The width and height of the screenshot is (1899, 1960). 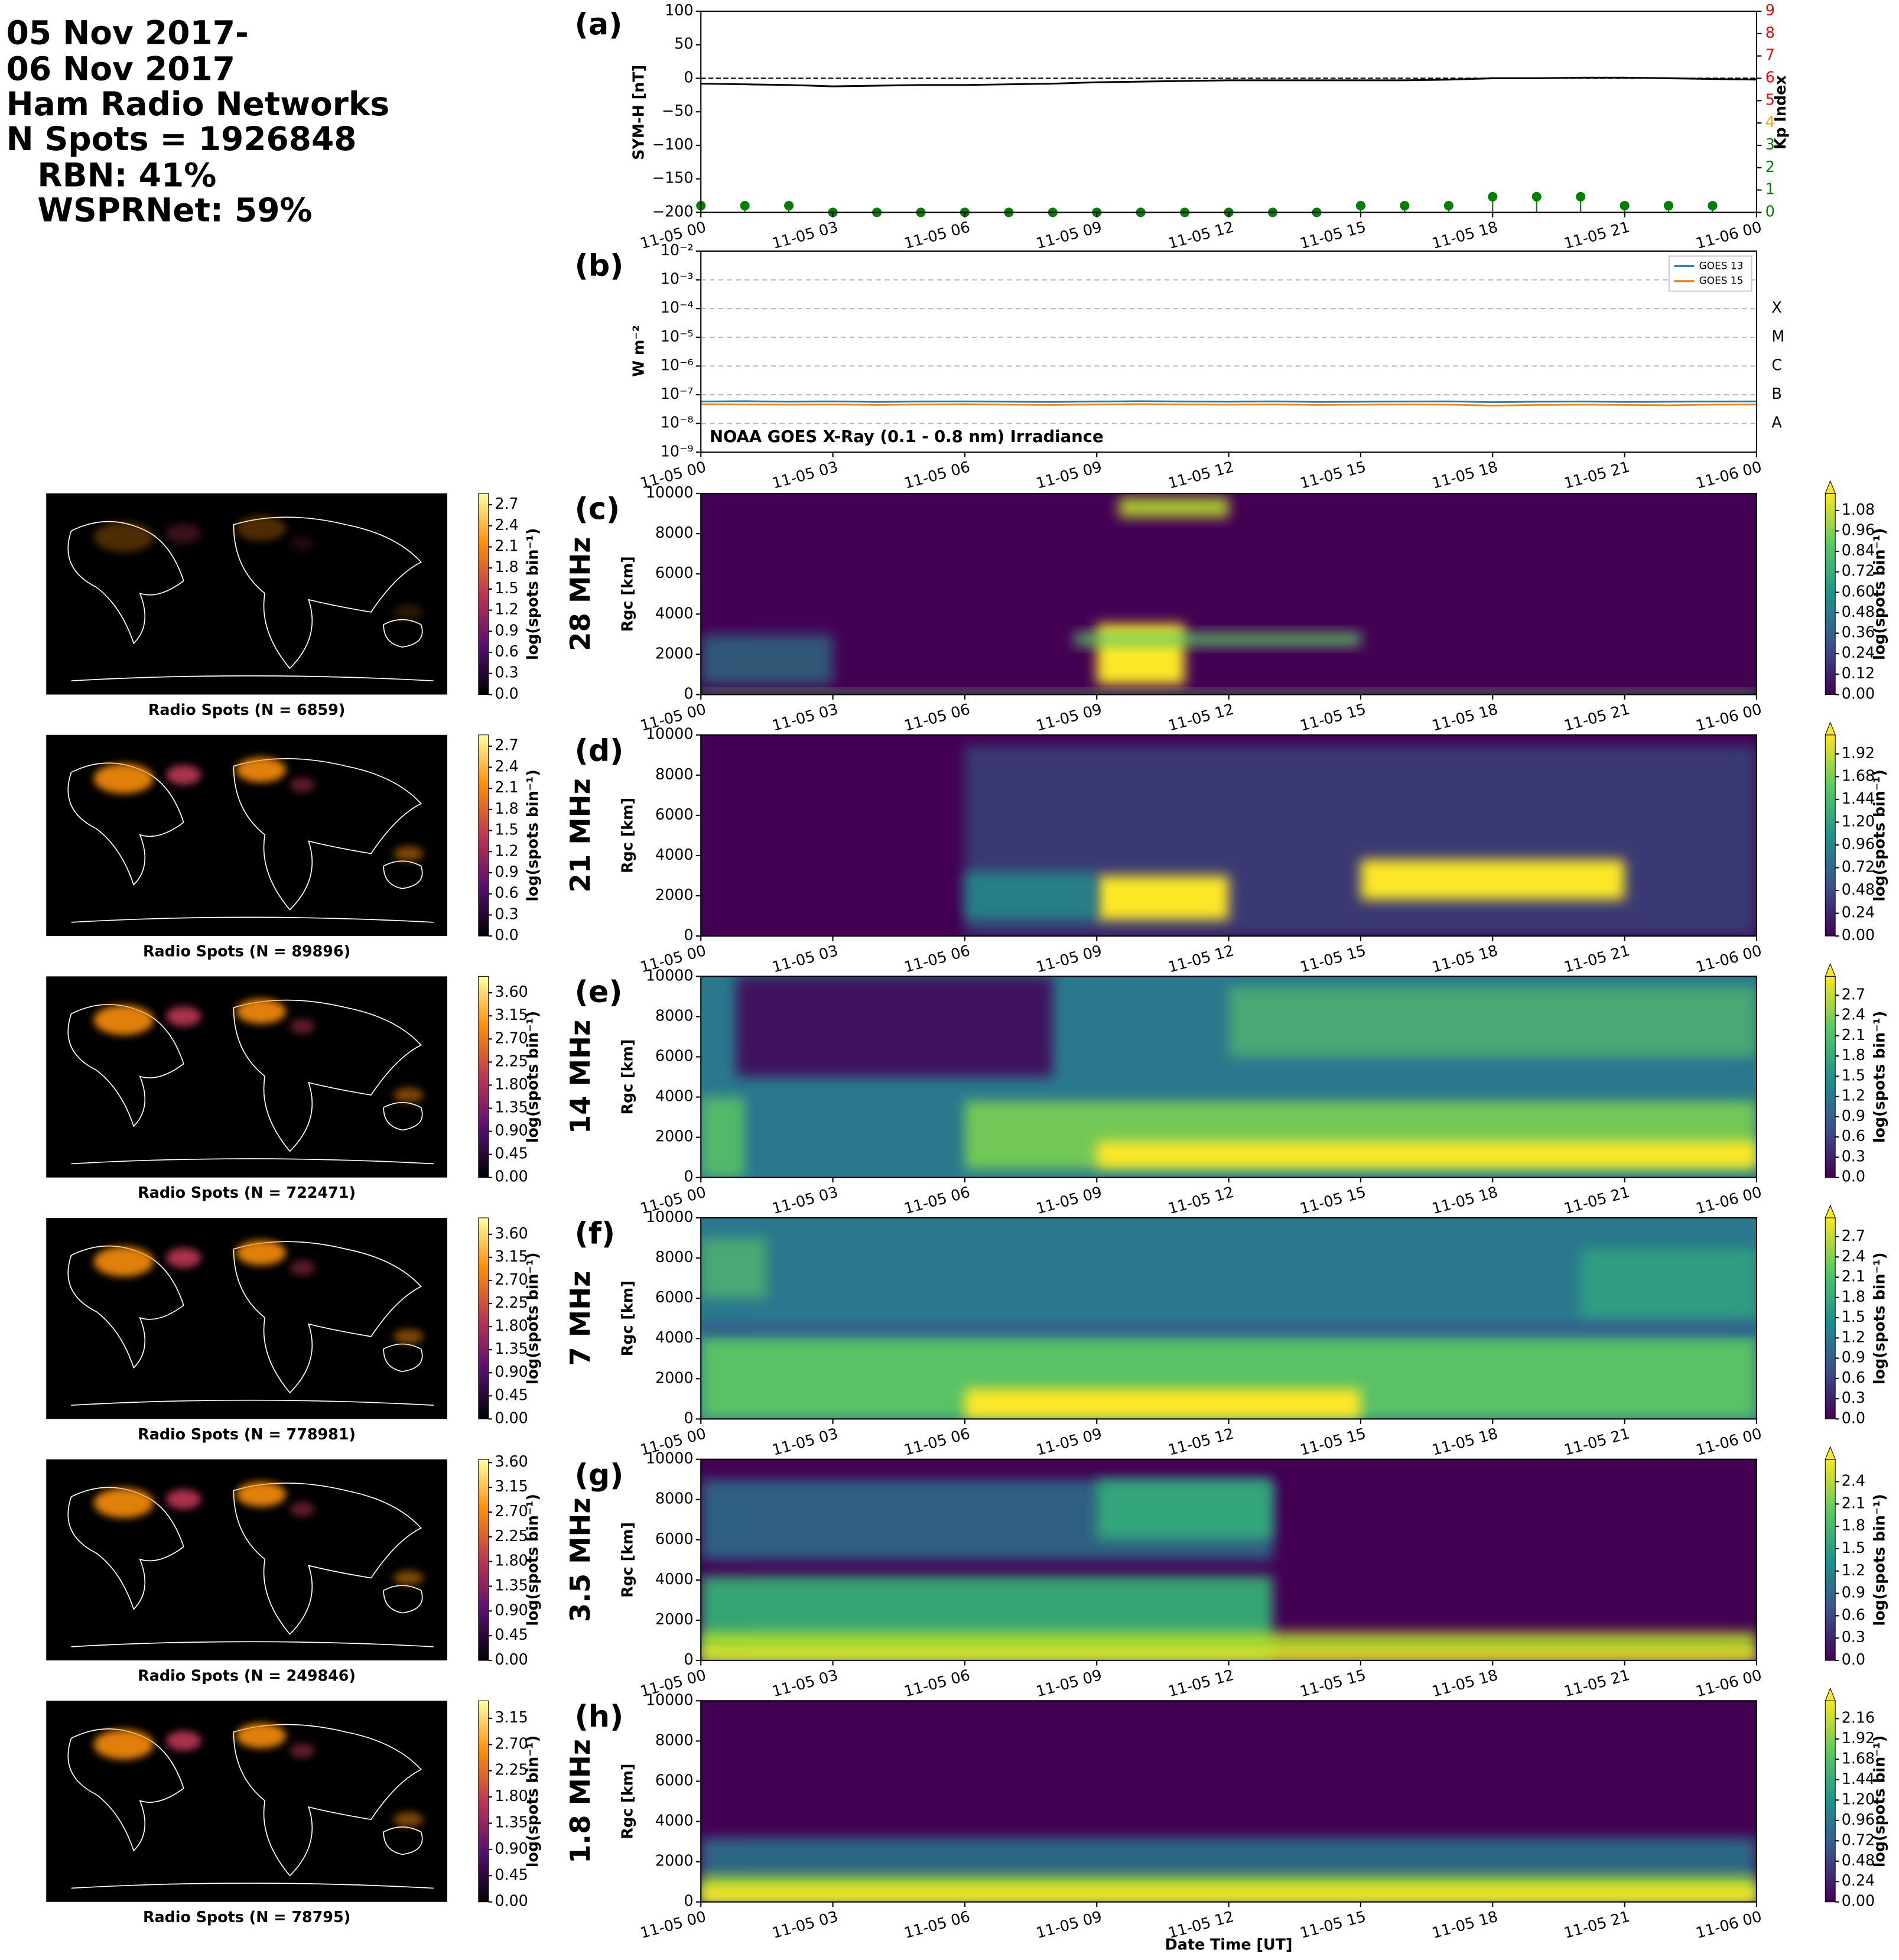 What do you see at coordinates (1770, 122) in the screenshot?
I see `y2-tick-label: 4` at bounding box center [1770, 122].